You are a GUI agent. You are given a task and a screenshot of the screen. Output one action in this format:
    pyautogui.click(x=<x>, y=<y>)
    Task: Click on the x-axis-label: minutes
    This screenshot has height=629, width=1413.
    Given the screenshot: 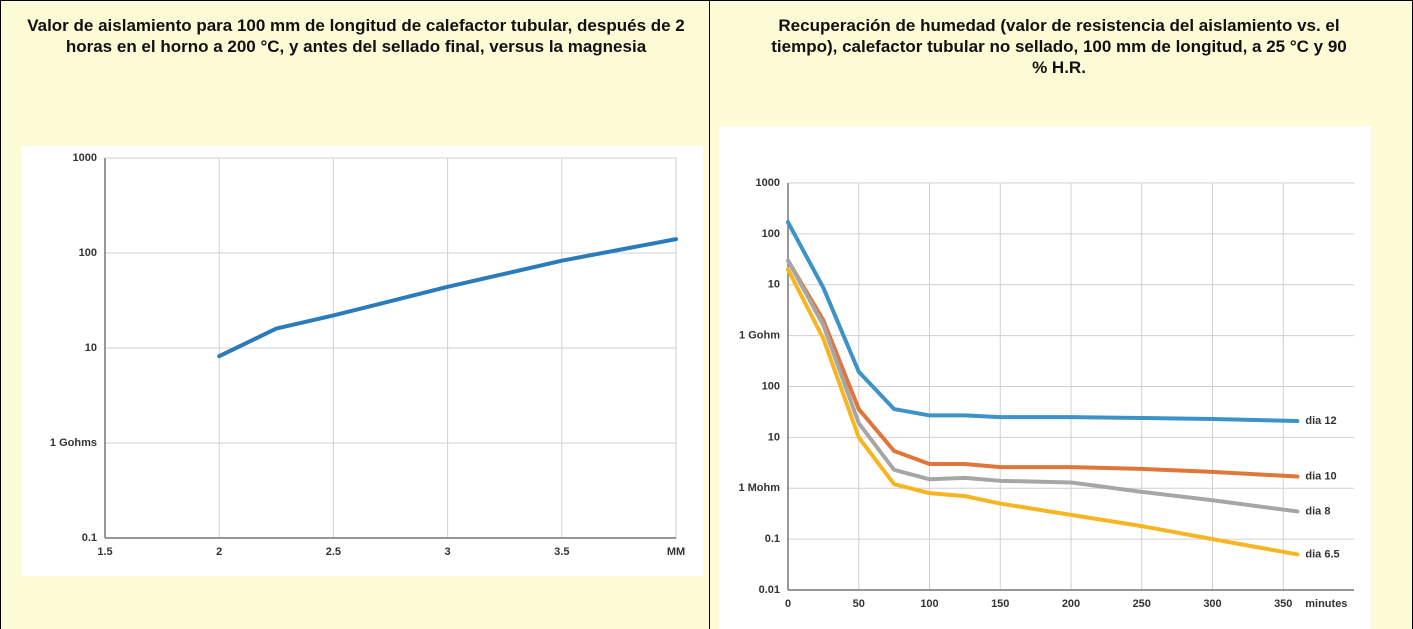 What is the action you would take?
    pyautogui.click(x=1326, y=604)
    